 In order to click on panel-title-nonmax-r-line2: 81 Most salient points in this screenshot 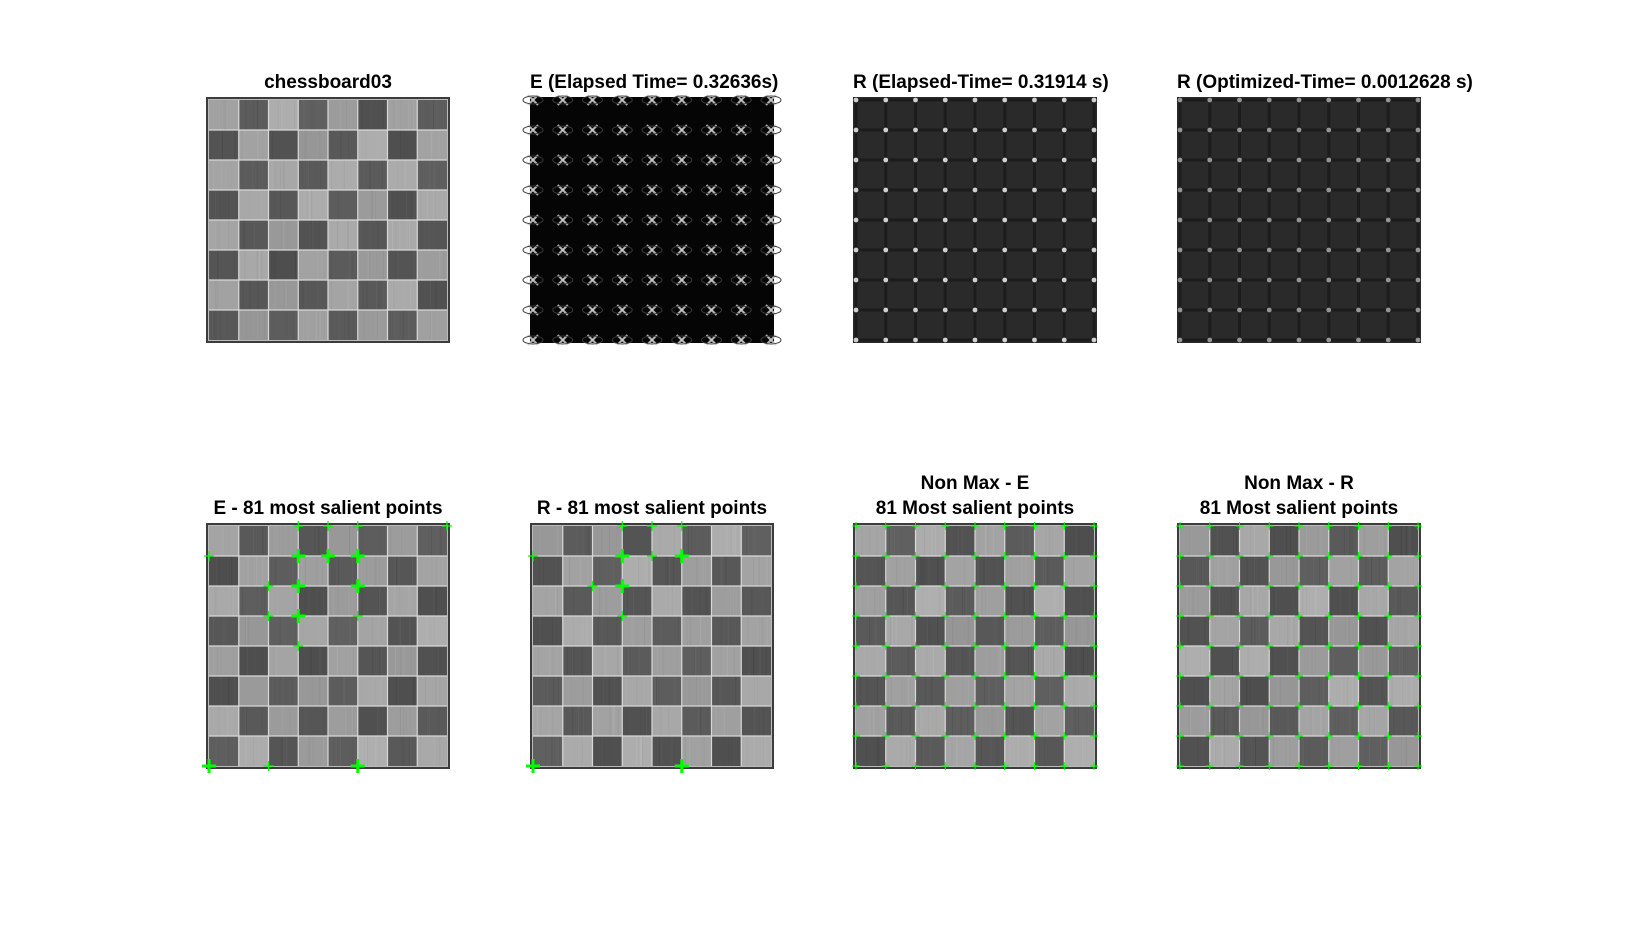, I will do `click(1299, 508)`.